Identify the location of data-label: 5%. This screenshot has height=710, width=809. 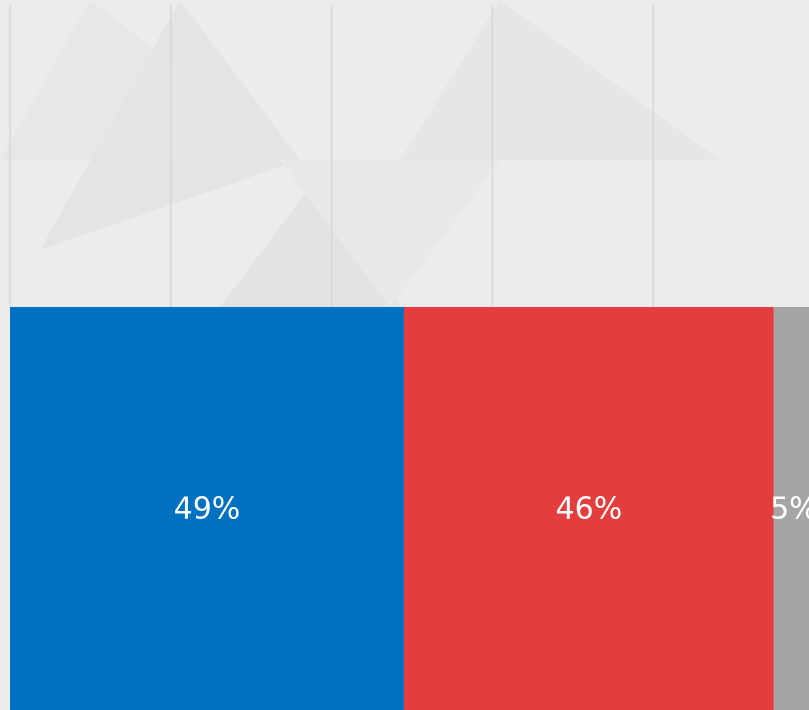
(789, 509).